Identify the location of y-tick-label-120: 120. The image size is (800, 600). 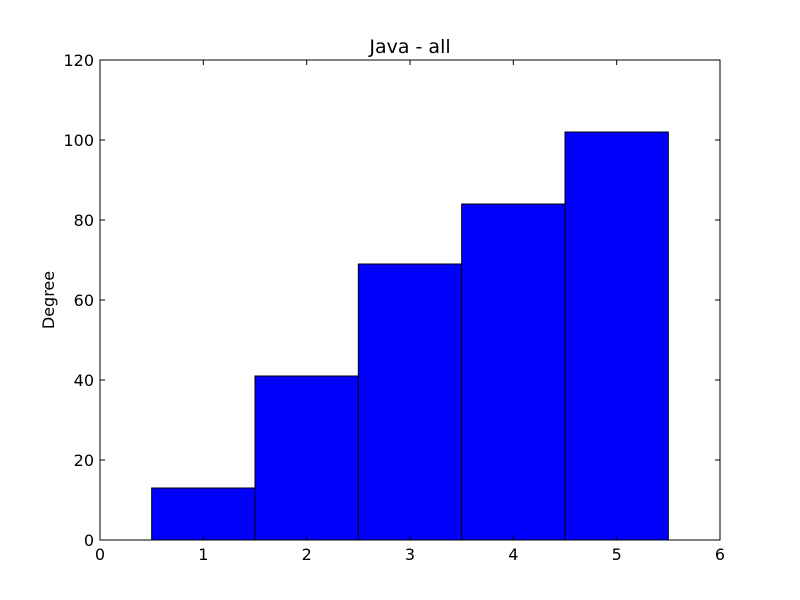
(78, 60).